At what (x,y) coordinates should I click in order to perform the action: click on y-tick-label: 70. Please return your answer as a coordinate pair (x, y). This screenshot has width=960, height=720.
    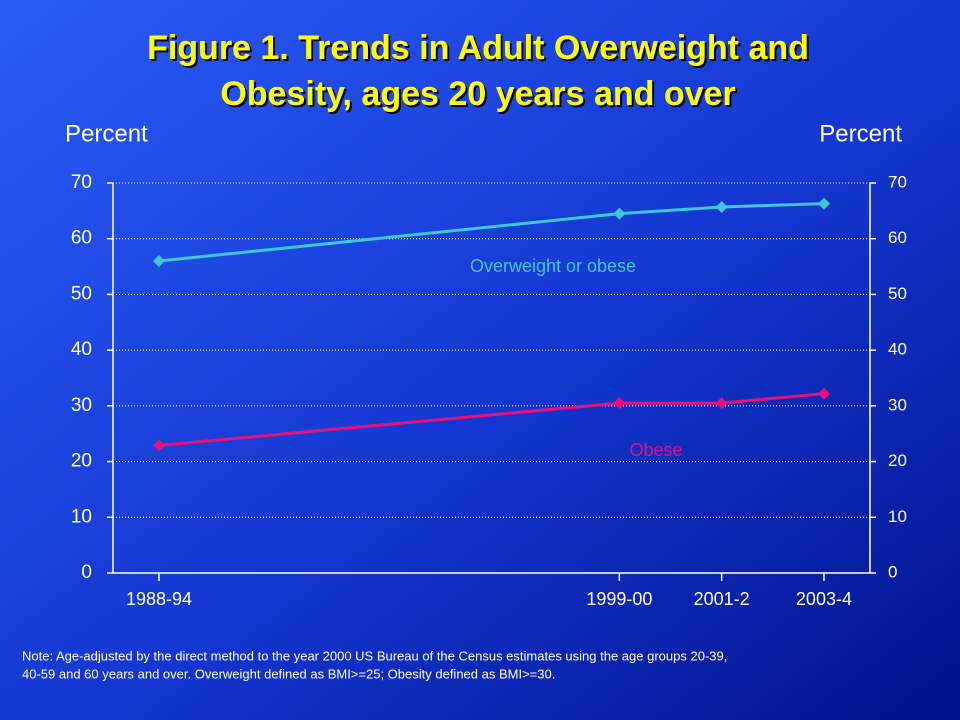
    Looking at the image, I should click on (81, 182).